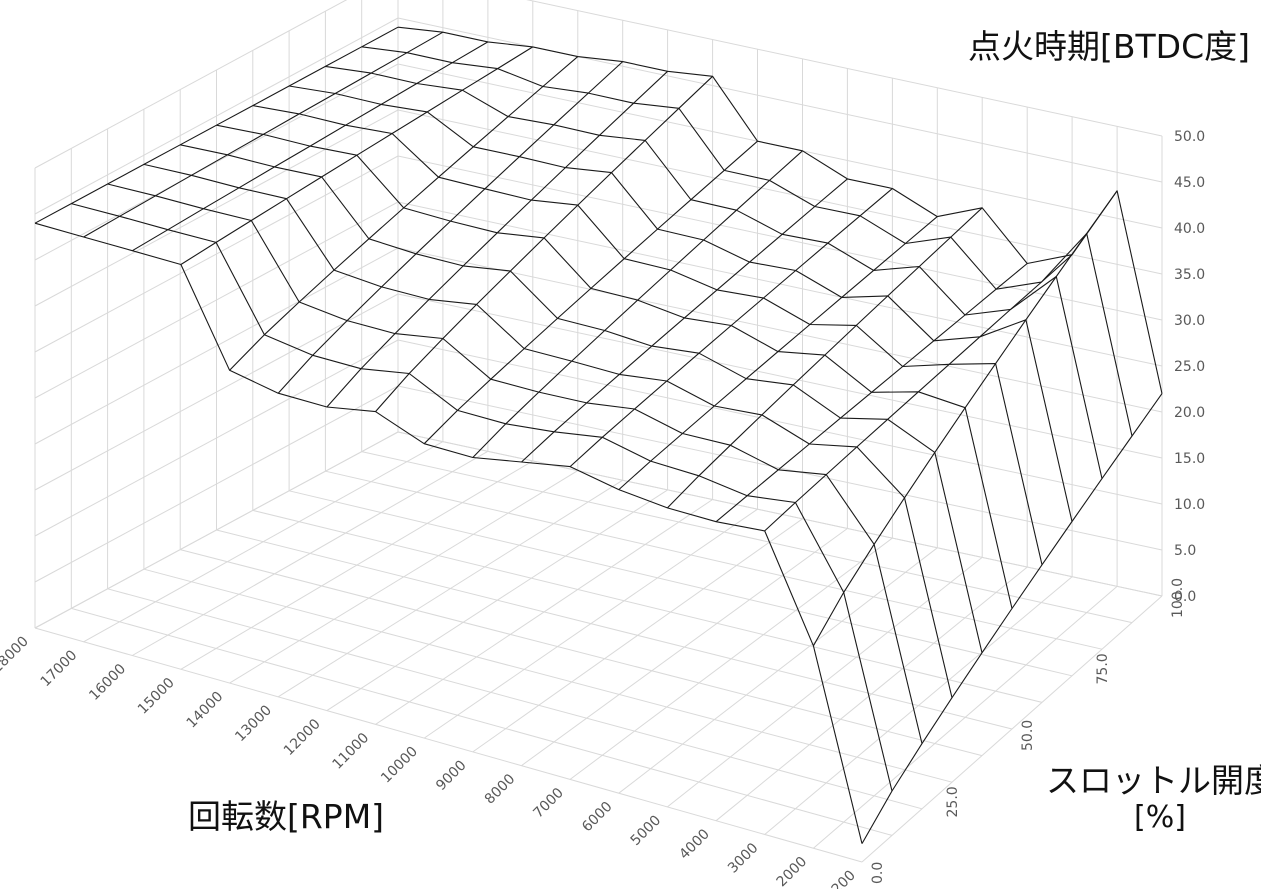 The image size is (1261, 889). I want to click on rpm-tick-label: 5000, so click(646, 830).